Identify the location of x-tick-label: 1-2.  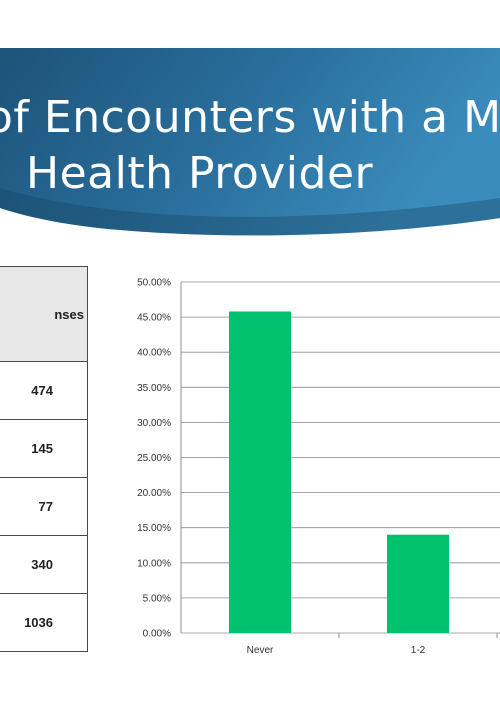
(418, 650).